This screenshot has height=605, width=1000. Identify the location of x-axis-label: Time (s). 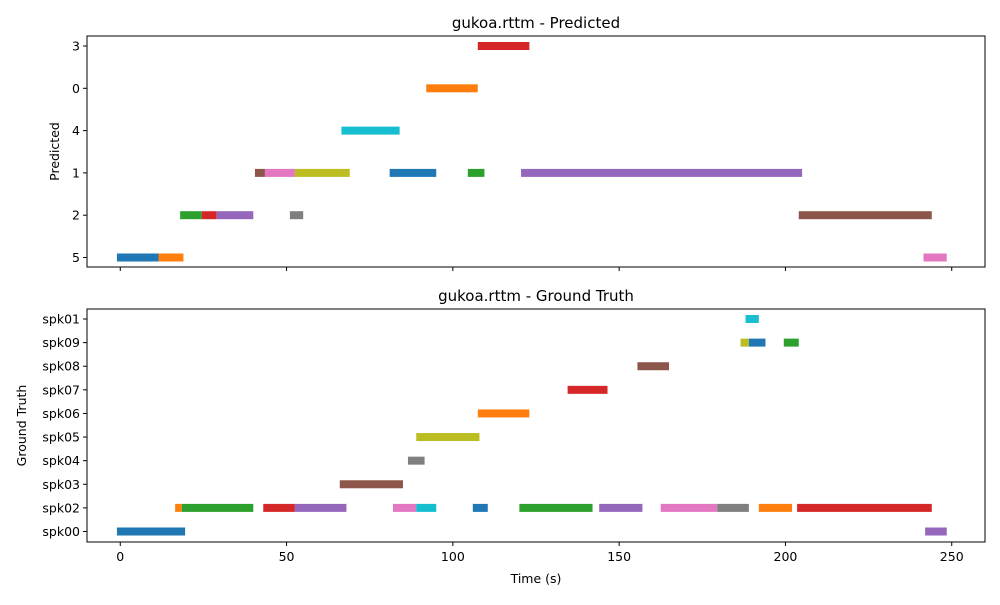
(536, 578).